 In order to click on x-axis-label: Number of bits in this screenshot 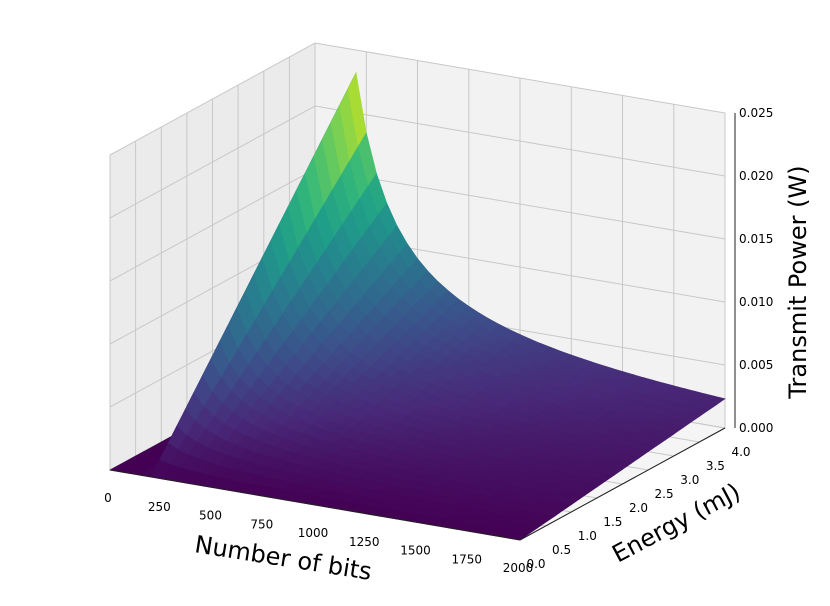, I will do `click(283, 558)`.